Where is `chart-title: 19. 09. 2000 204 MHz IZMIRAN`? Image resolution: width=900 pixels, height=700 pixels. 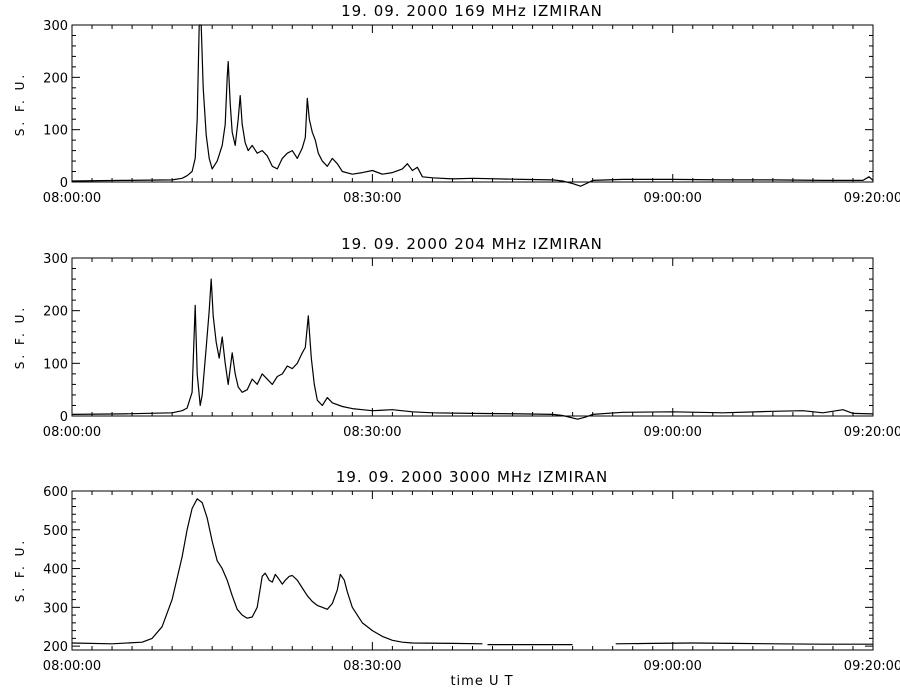 chart-title: 19. 09. 2000 204 MHz IZMIRAN is located at coordinates (472, 244).